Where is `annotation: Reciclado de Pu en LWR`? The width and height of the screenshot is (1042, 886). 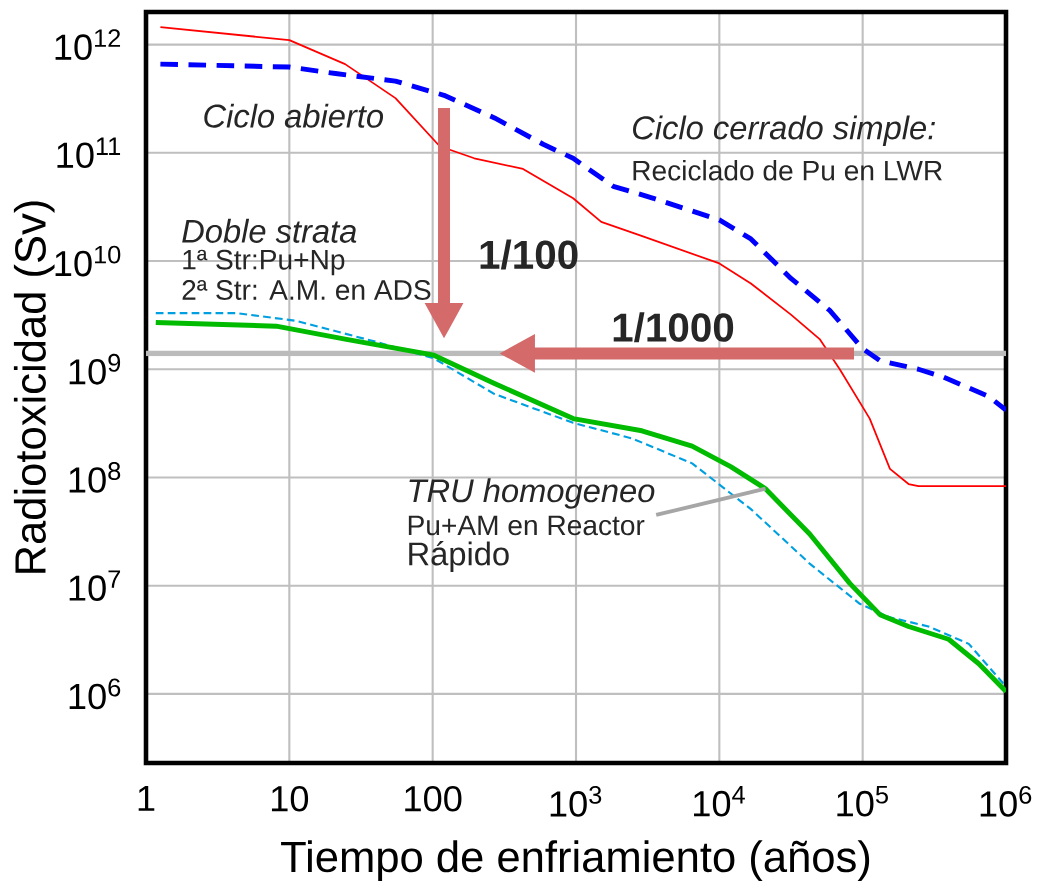
annotation: Reciclado de Pu en LWR is located at coordinates (787, 170).